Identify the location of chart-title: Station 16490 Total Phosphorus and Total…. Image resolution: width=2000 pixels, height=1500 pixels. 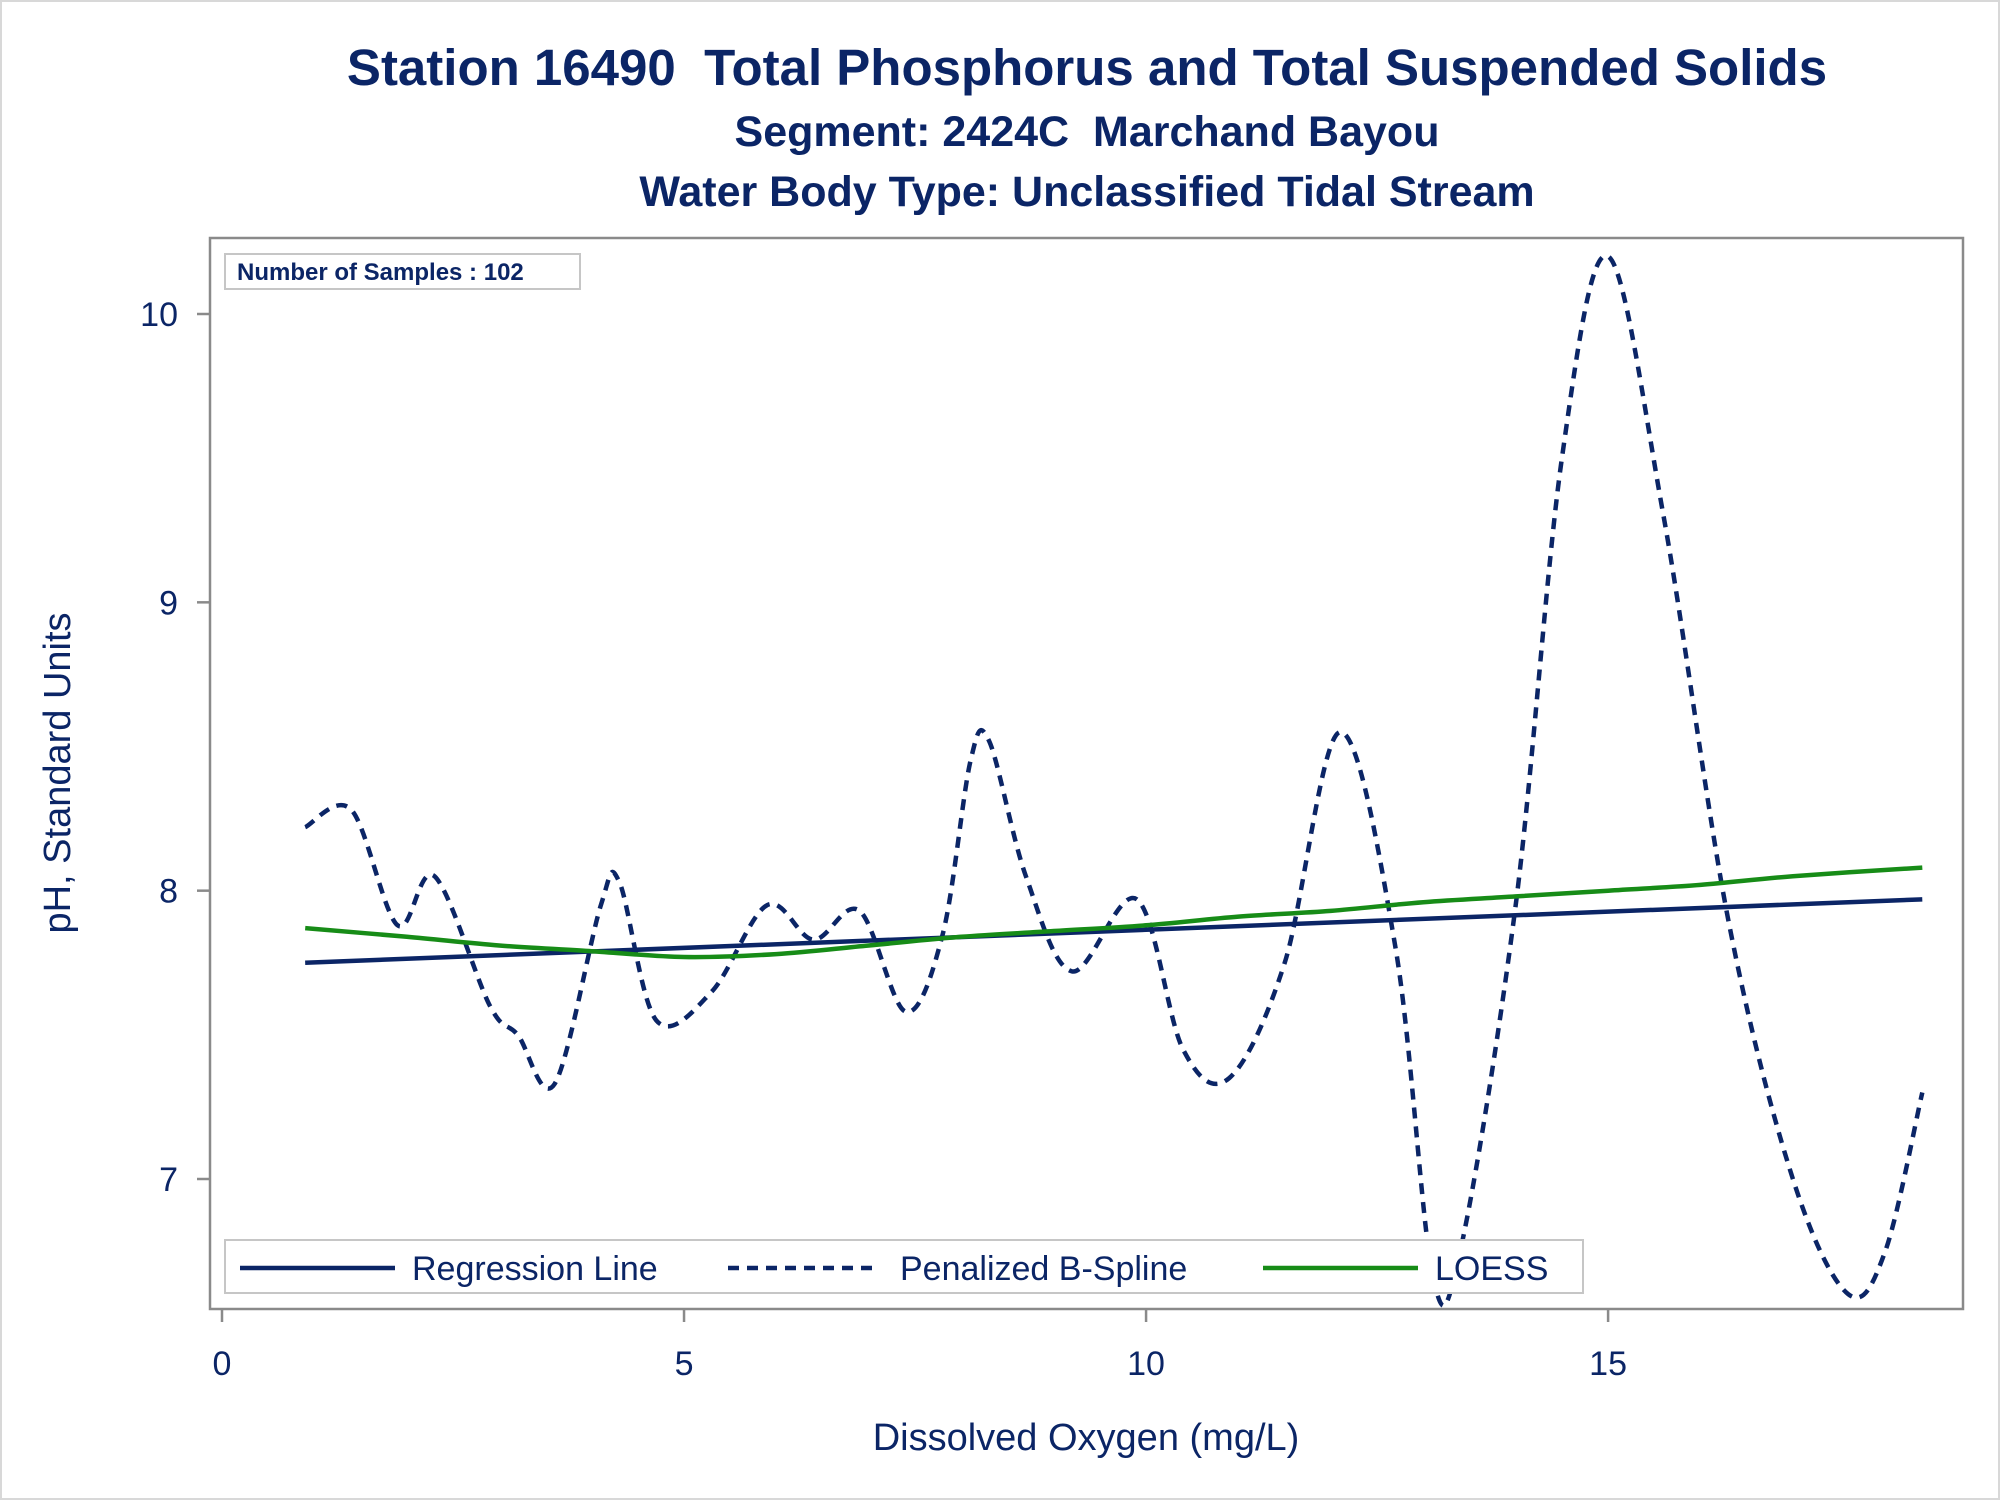
(1087, 67).